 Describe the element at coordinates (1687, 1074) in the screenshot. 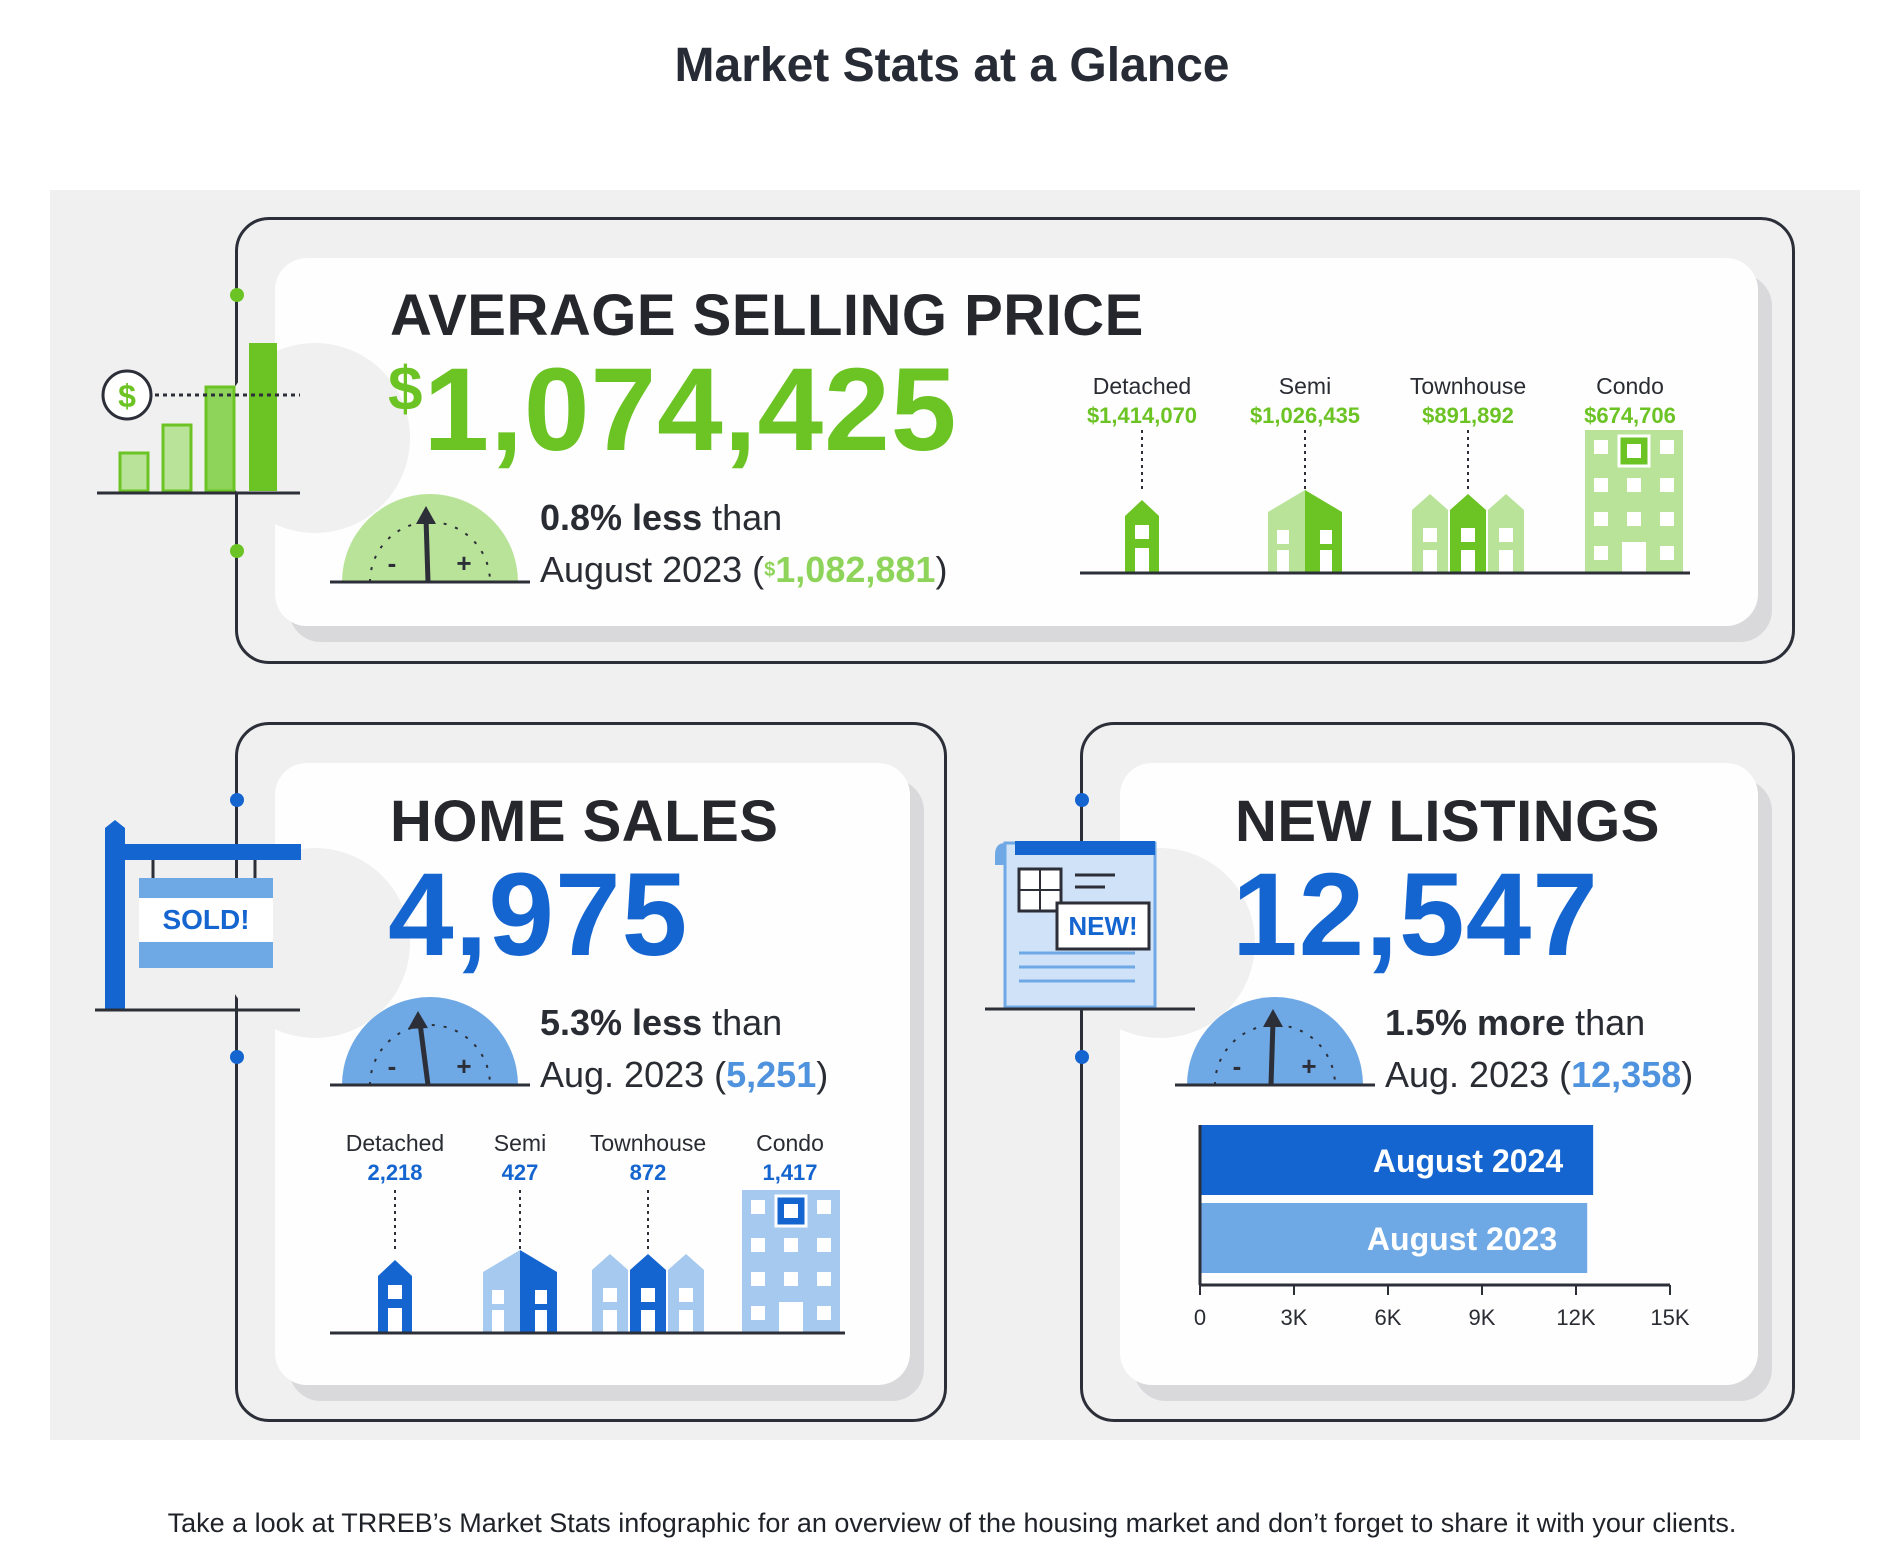

I see `listings-prev-close: )` at that location.